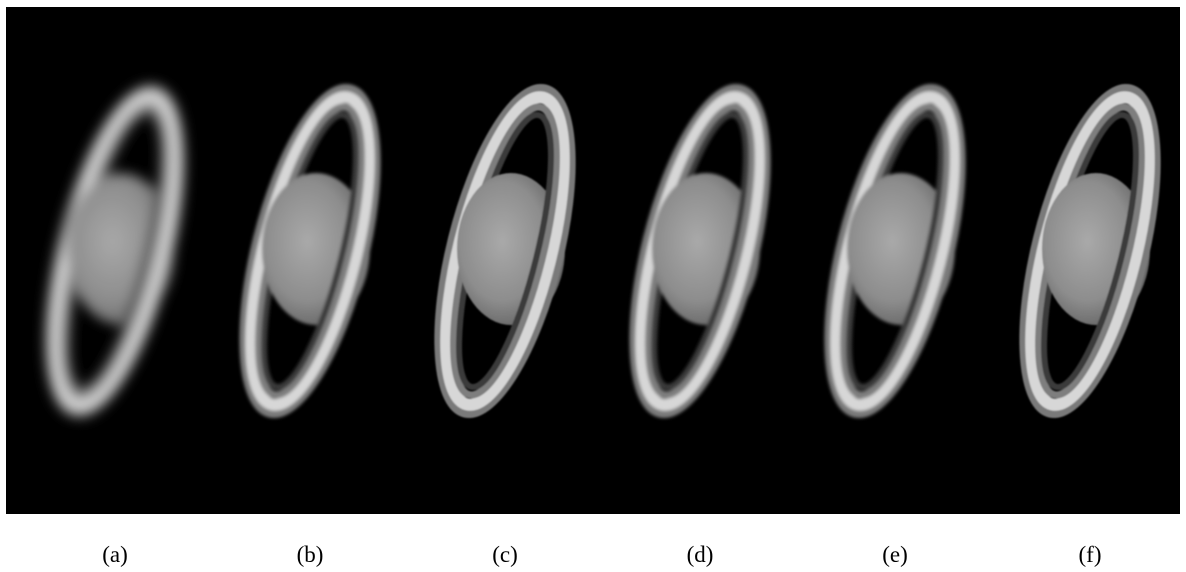 The height and width of the screenshot is (572, 1186). Describe the element at coordinates (510, 252) in the screenshot. I see `saturn-c` at that location.